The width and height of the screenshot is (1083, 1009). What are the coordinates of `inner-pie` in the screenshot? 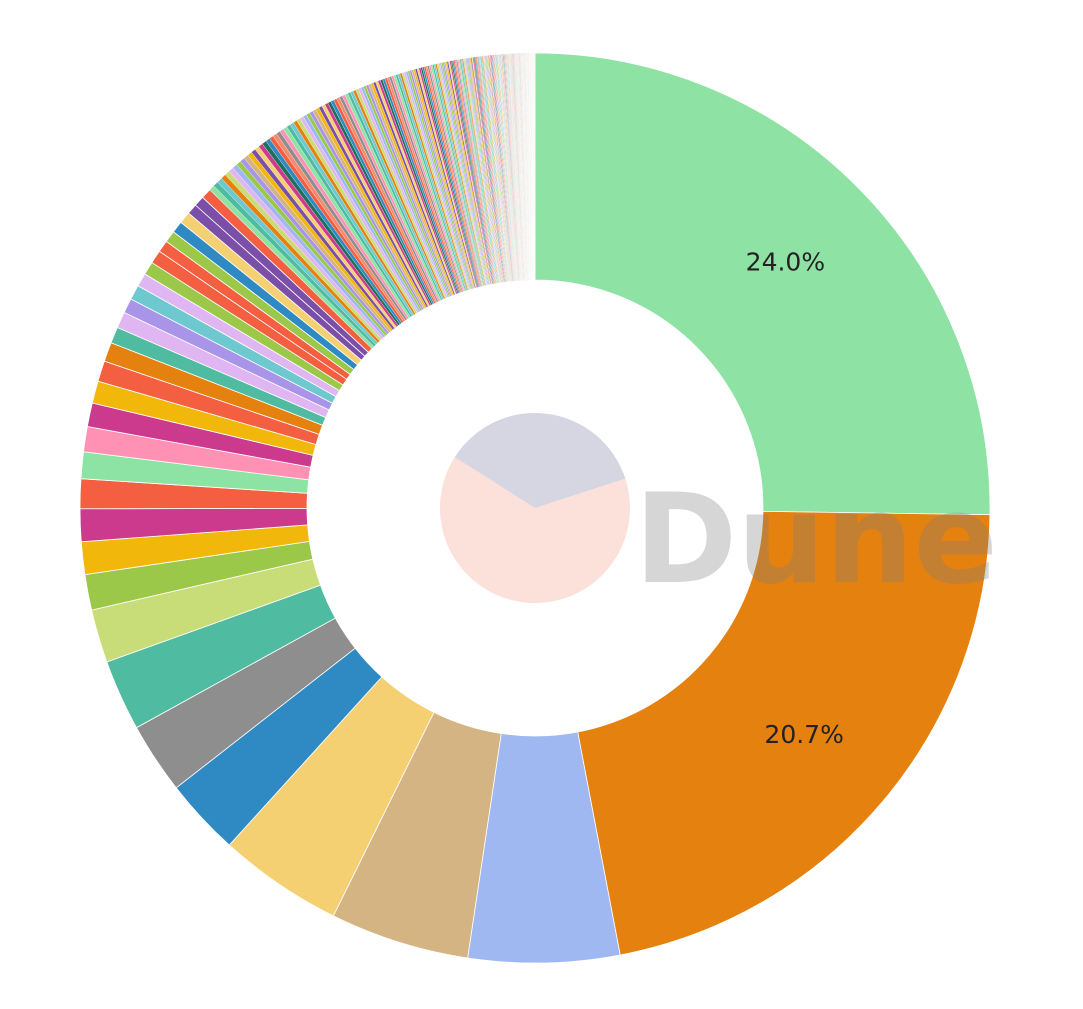 It's located at (535, 508).